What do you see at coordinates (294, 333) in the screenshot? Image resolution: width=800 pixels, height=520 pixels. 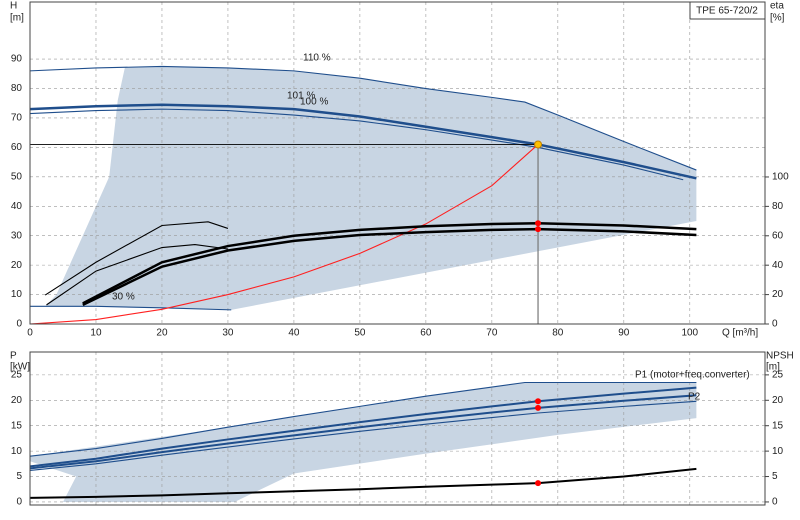 I see `x-tick-label: 40` at bounding box center [294, 333].